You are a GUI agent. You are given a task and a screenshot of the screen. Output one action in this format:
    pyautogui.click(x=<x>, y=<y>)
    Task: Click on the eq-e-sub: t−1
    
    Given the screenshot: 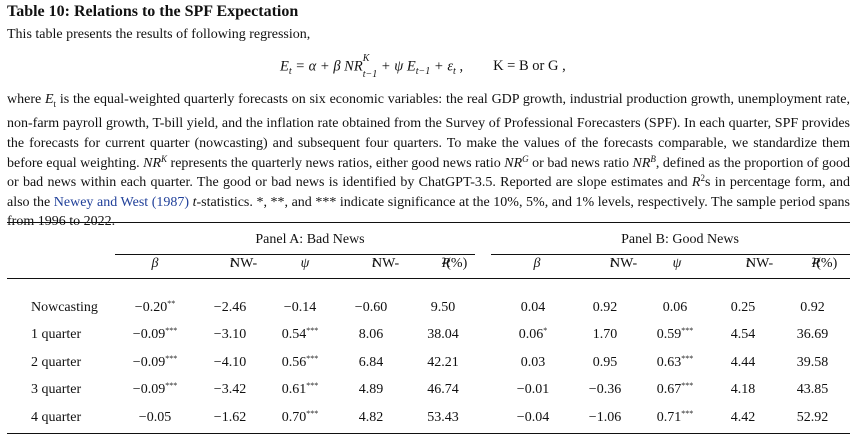 What is the action you would take?
    pyautogui.click(x=423, y=72)
    